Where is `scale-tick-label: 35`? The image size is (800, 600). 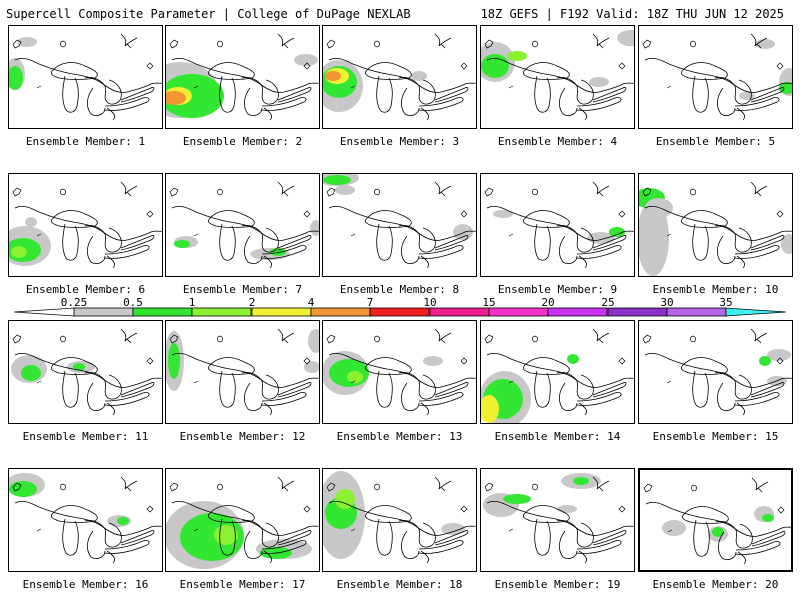 scale-tick-label: 35 is located at coordinates (726, 302).